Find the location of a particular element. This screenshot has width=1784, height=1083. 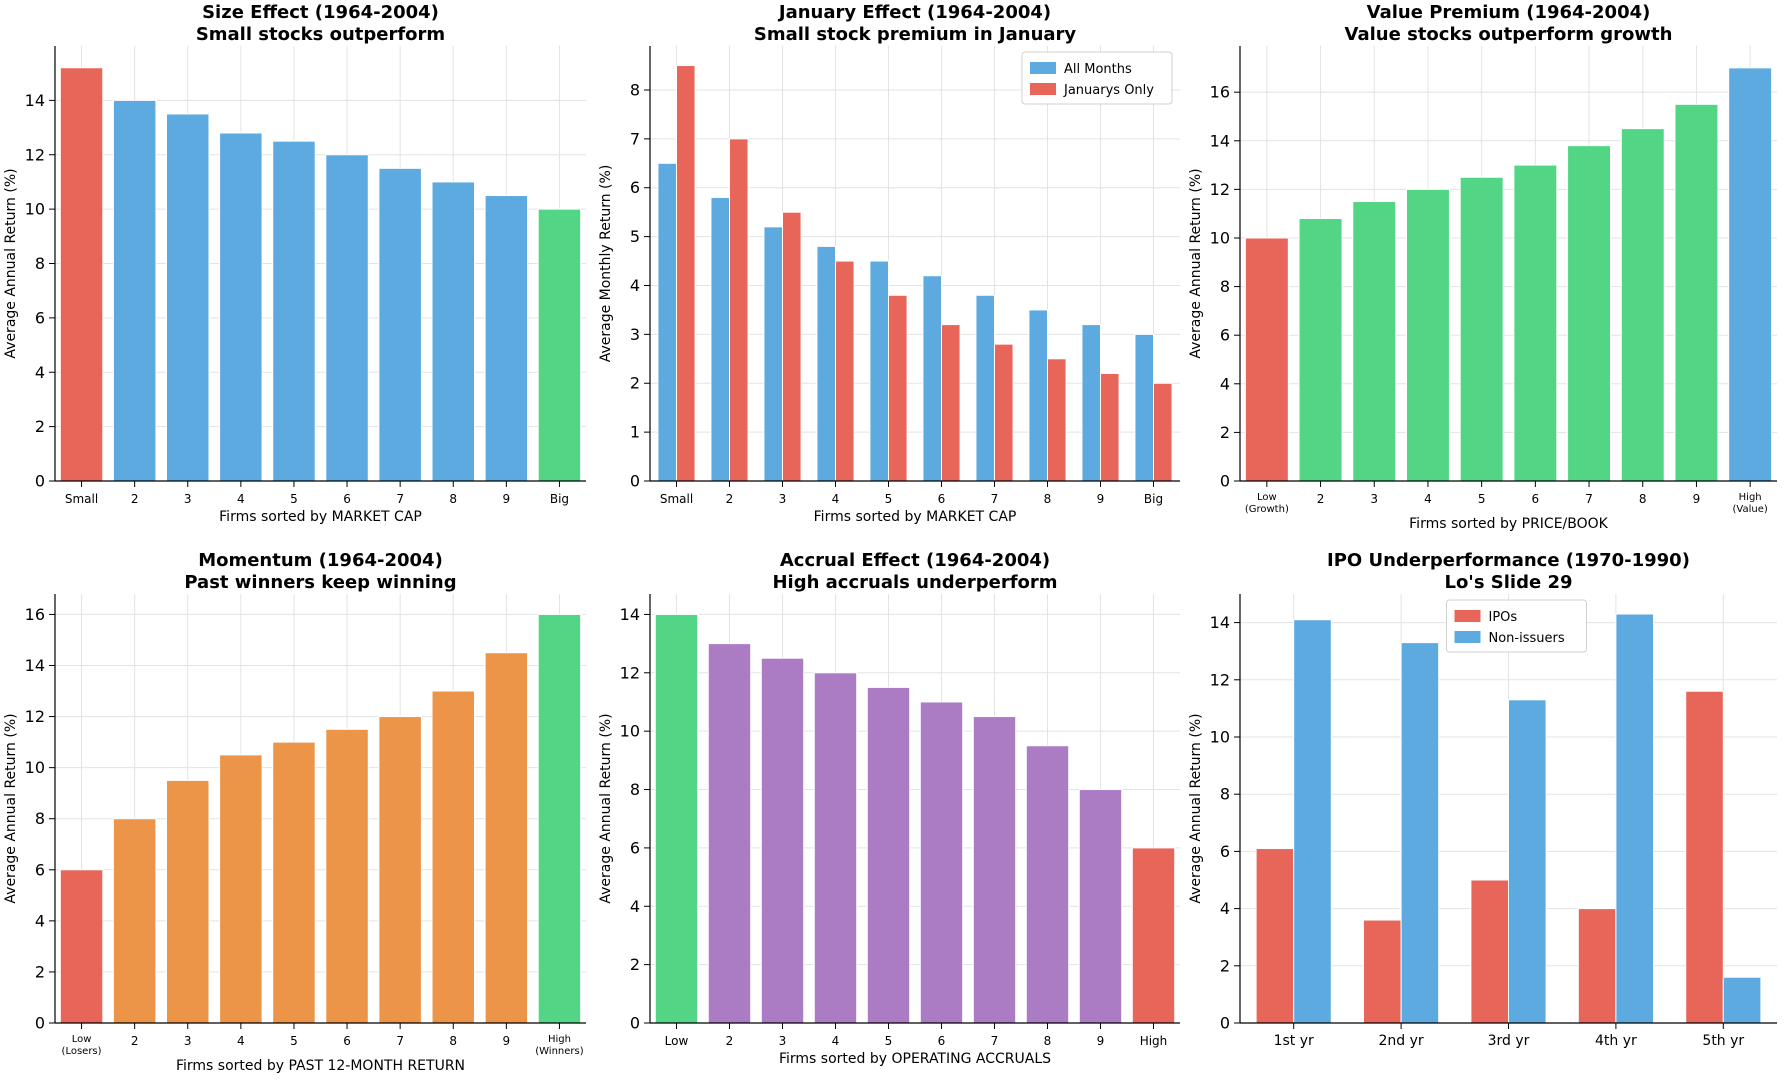

y-tick-label: 5 is located at coordinates (635, 236).